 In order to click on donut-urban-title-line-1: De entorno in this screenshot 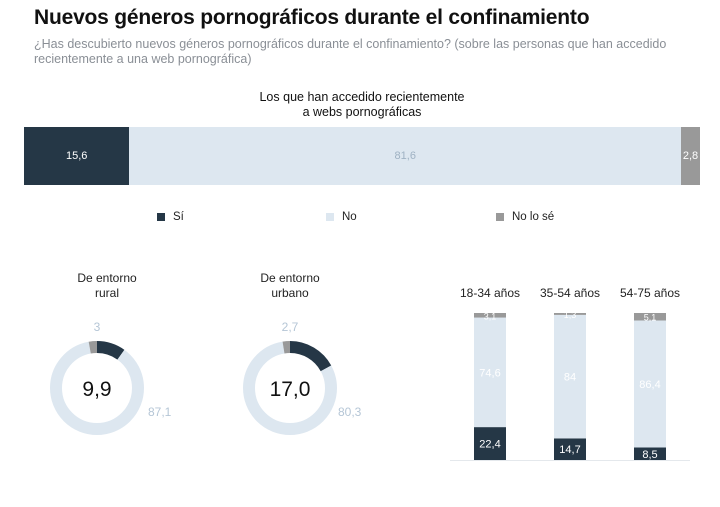, I will do `click(290, 278)`.